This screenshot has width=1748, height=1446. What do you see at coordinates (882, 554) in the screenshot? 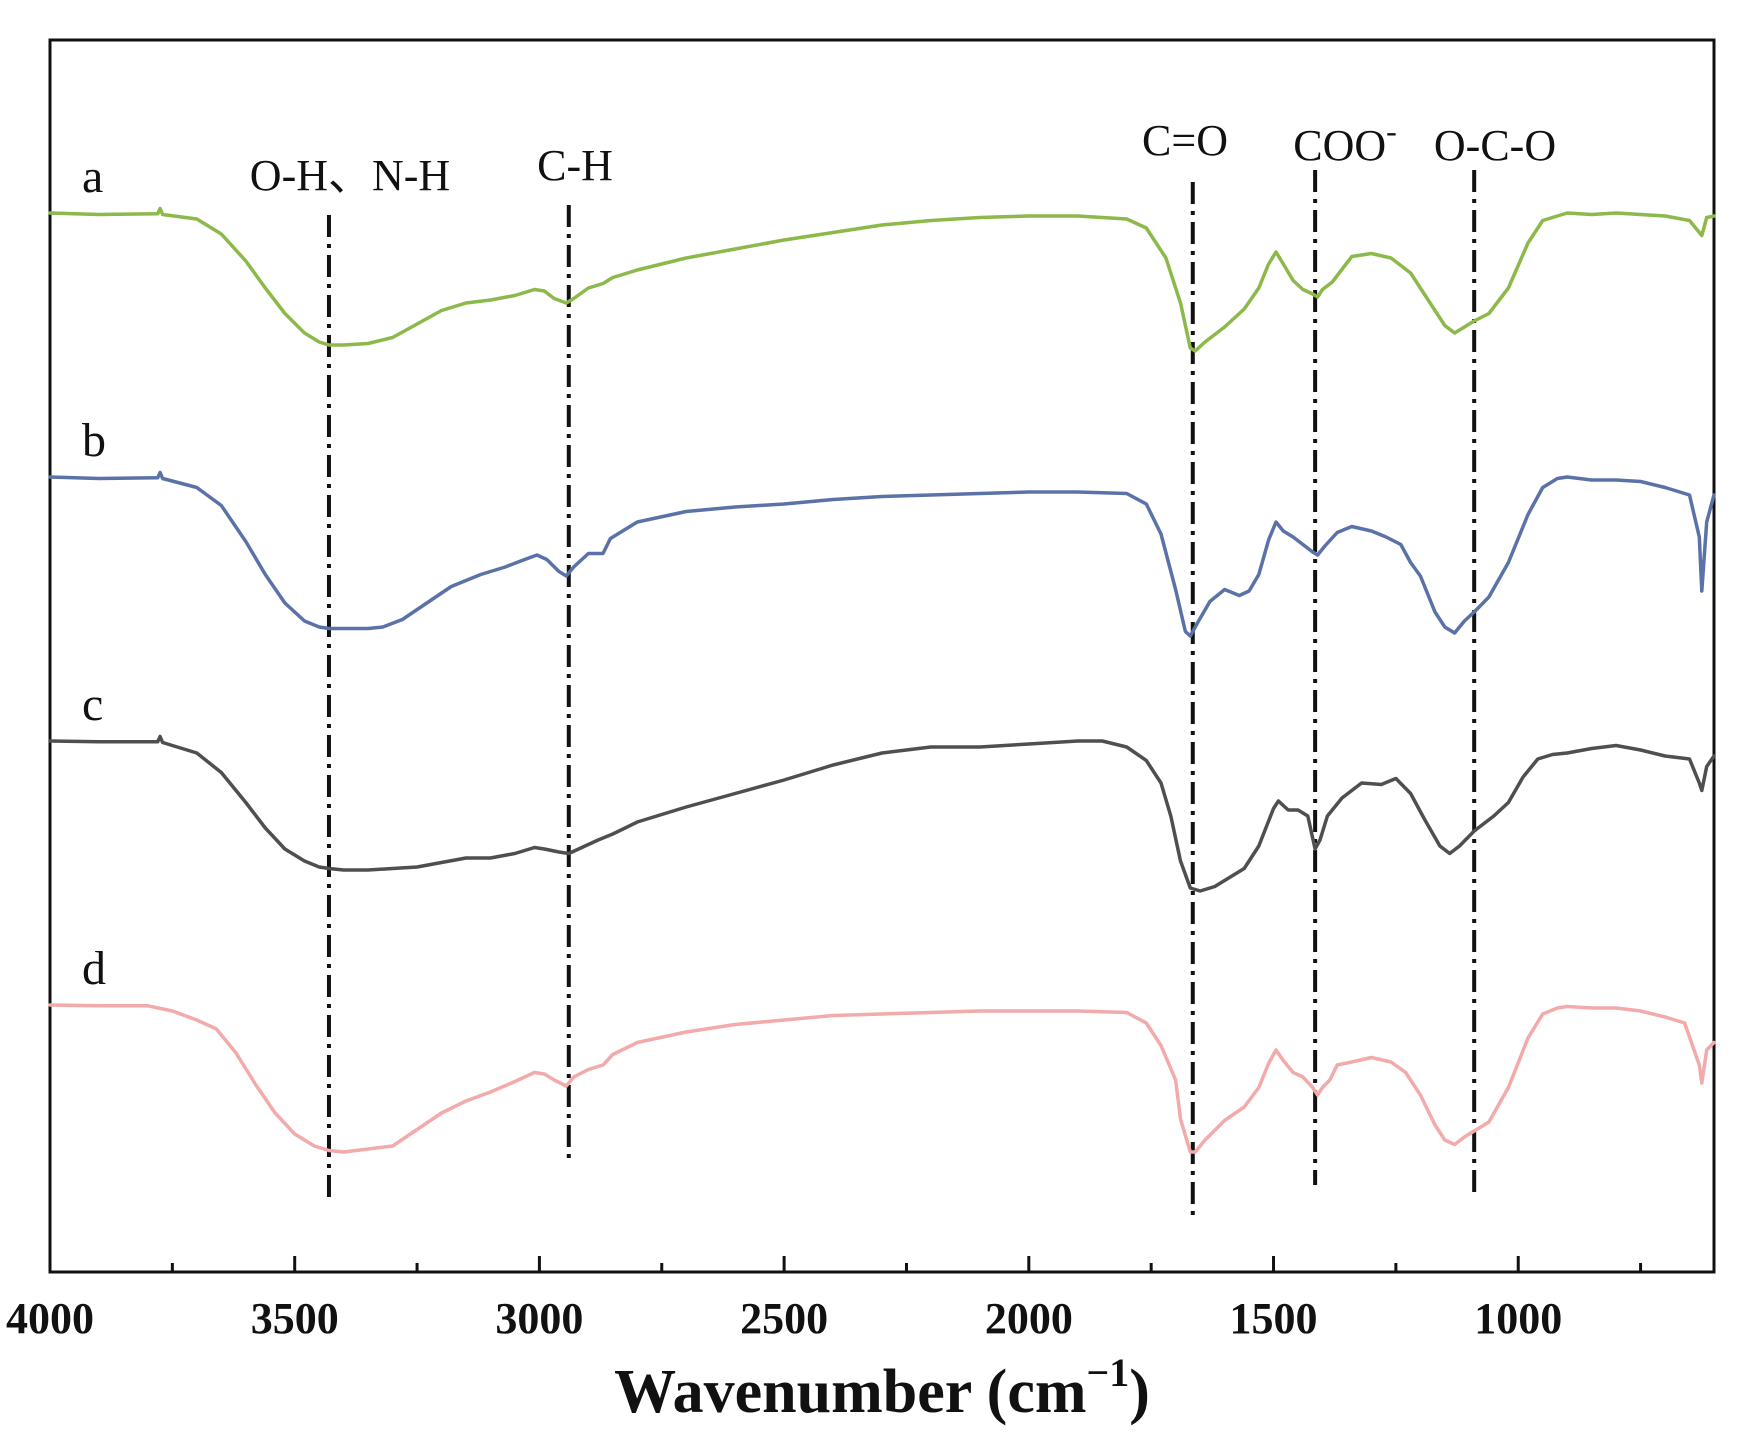
I see `spectrum-b` at bounding box center [882, 554].